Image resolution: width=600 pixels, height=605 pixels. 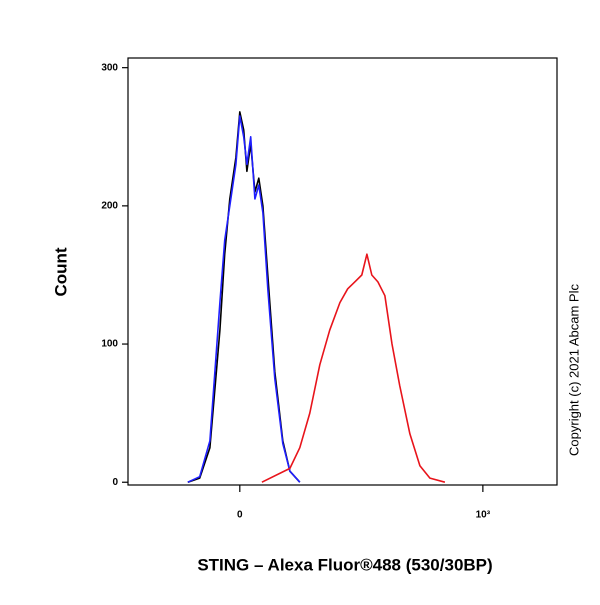 What do you see at coordinates (109, 67) in the screenshot?
I see `y-tick-label: 300` at bounding box center [109, 67].